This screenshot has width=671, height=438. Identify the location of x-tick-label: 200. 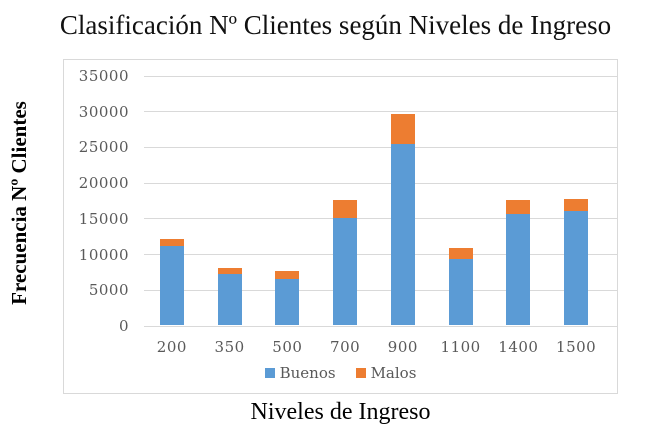
(171, 347).